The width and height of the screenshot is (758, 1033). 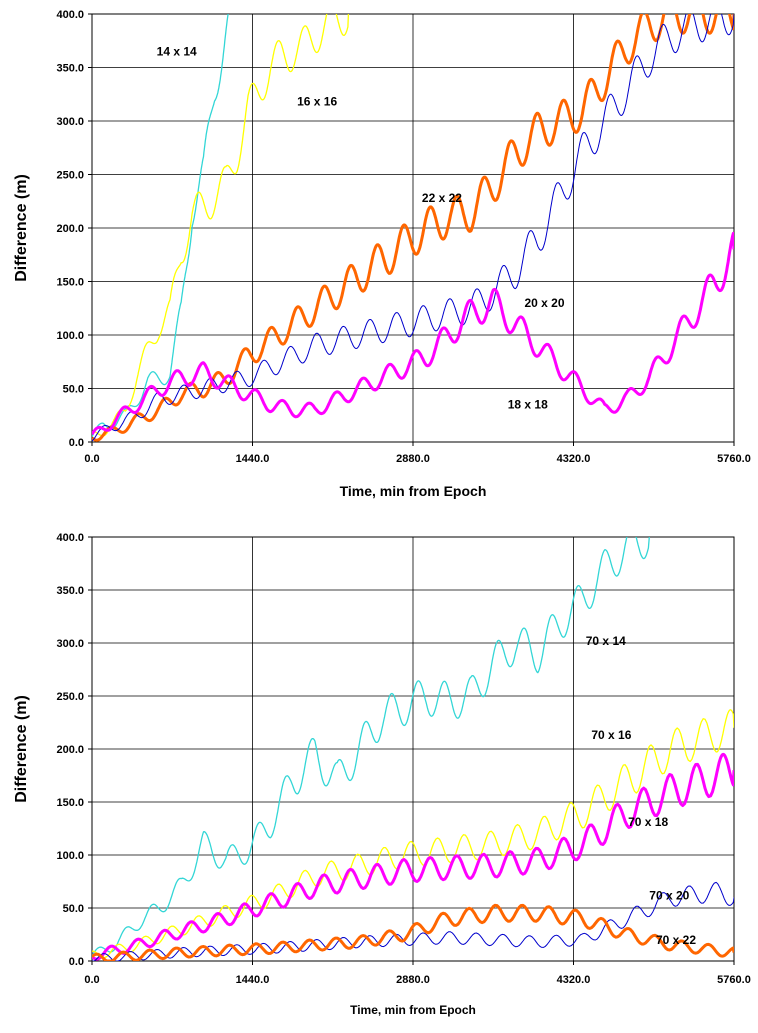 What do you see at coordinates (669, 895) in the screenshot?
I see `series-label: 70 x 20` at bounding box center [669, 895].